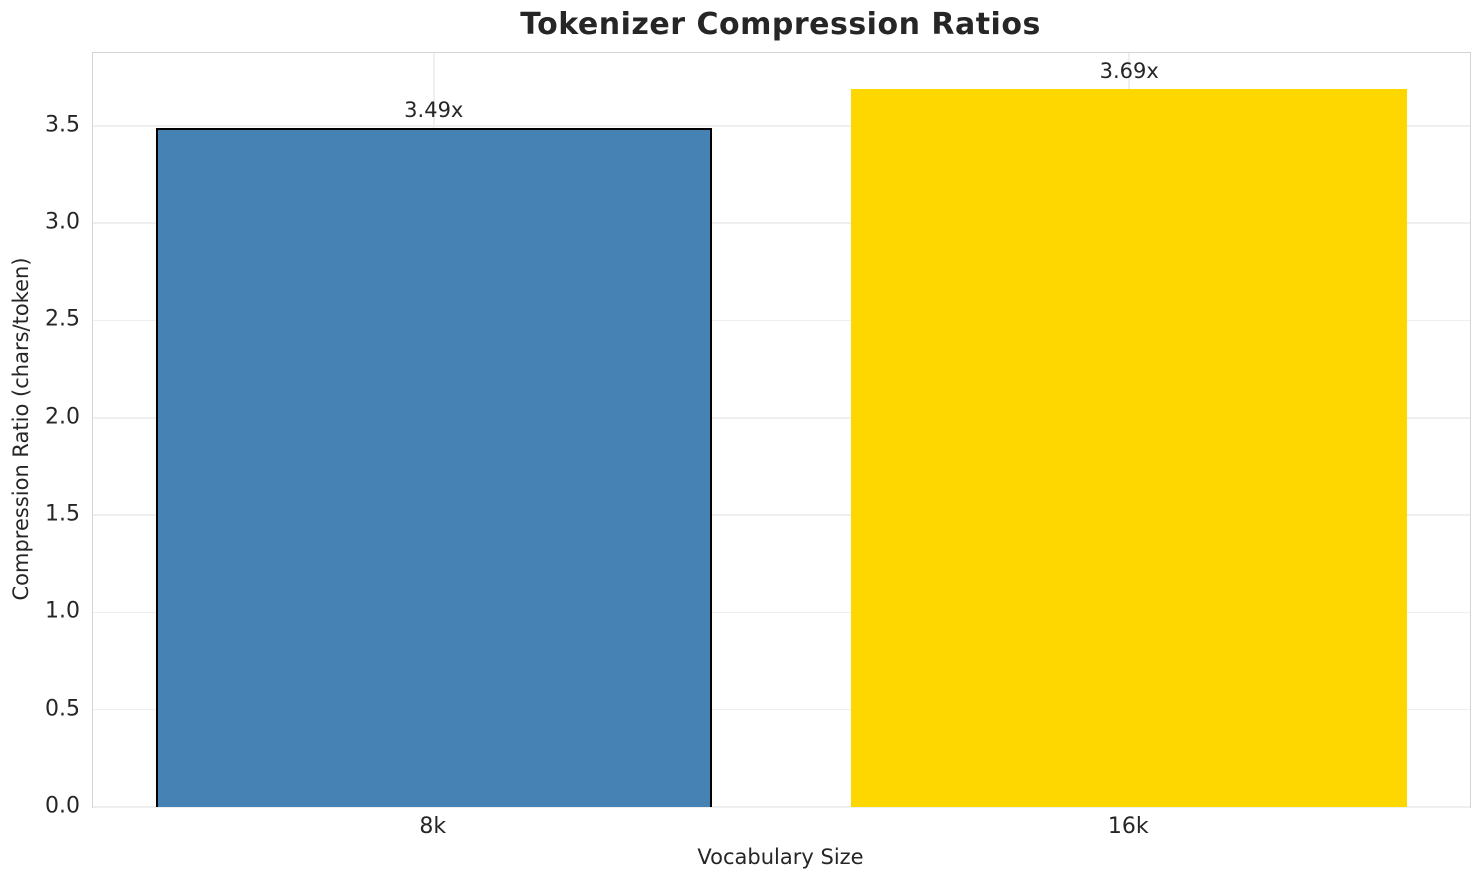  I want to click on y-tick-label: 3.0, so click(62, 222).